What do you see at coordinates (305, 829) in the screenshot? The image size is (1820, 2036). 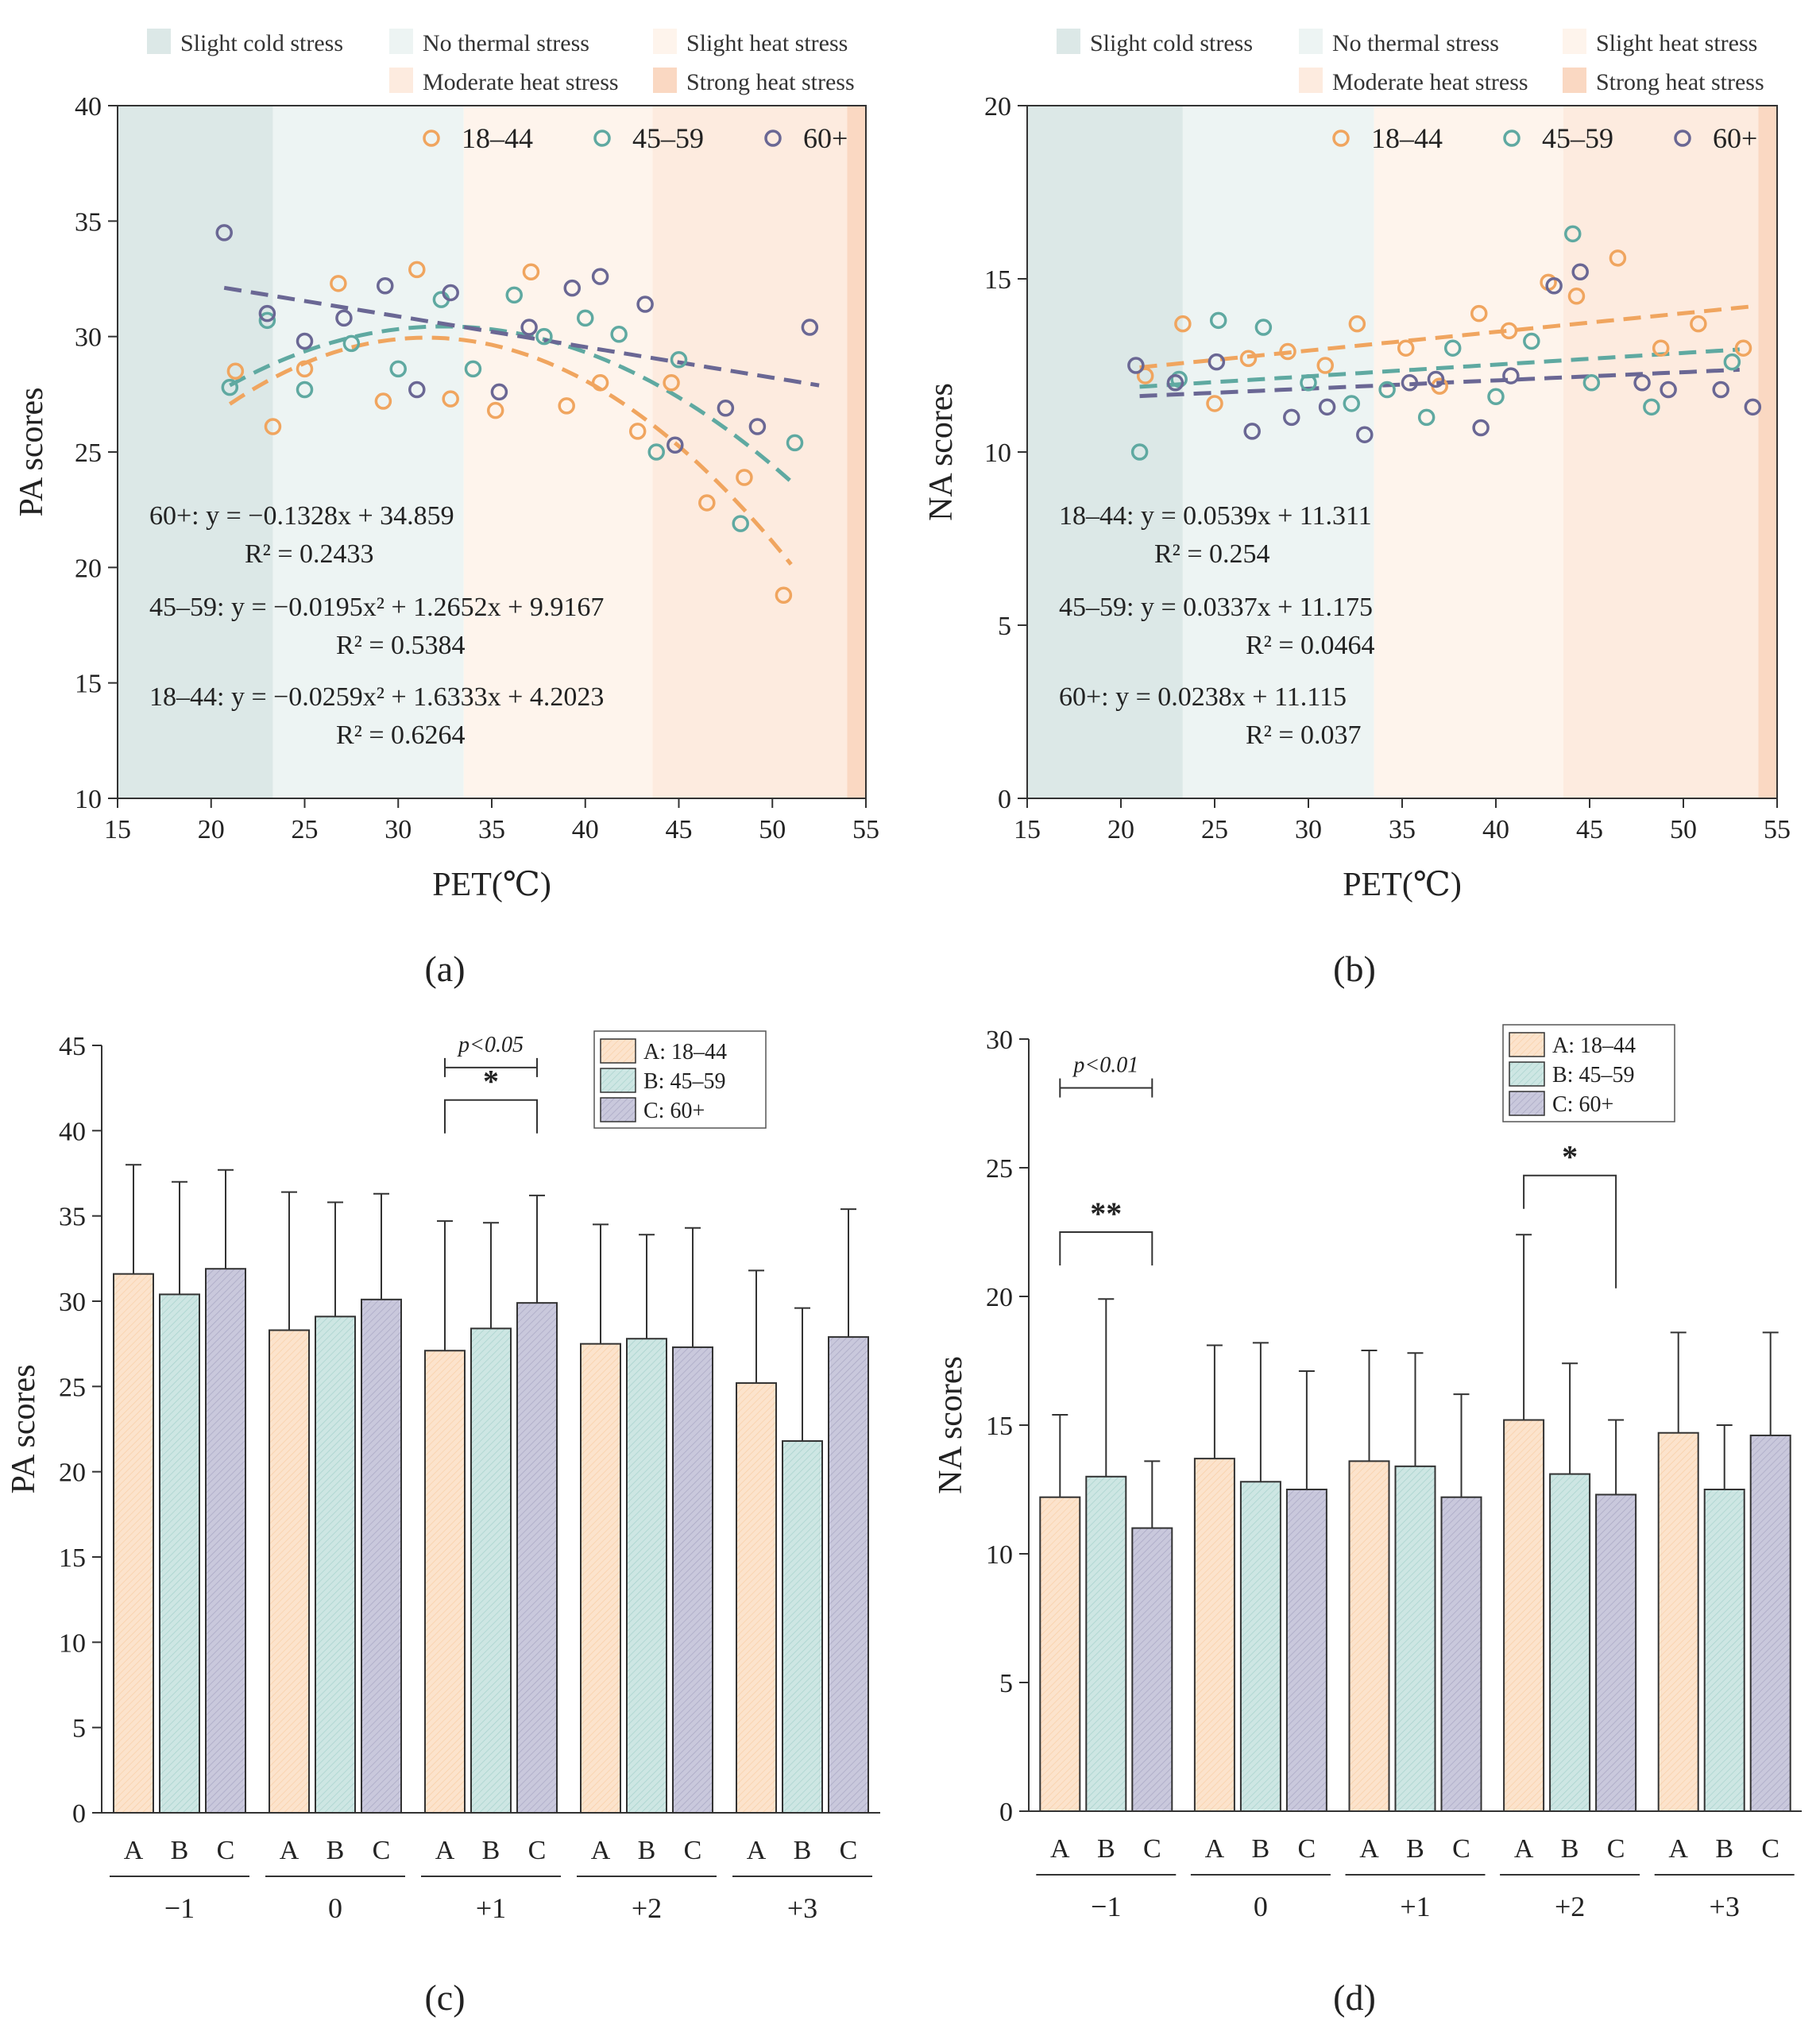 I see `x-tick-label: 25` at bounding box center [305, 829].